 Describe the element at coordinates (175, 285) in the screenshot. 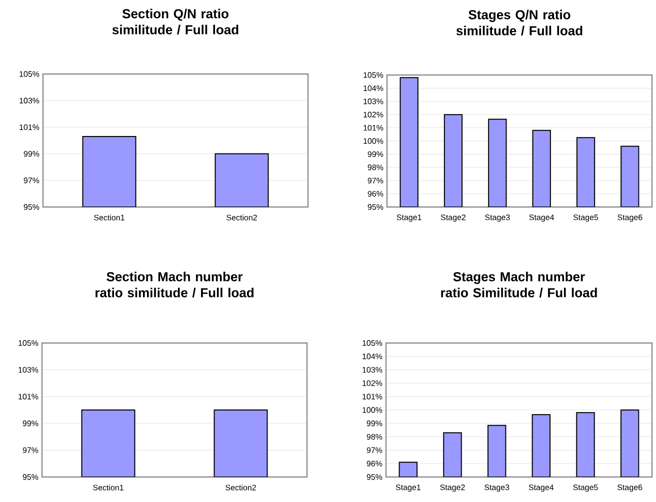

I see `chart-title: Section Mach number ratio similitude / Full load` at that location.